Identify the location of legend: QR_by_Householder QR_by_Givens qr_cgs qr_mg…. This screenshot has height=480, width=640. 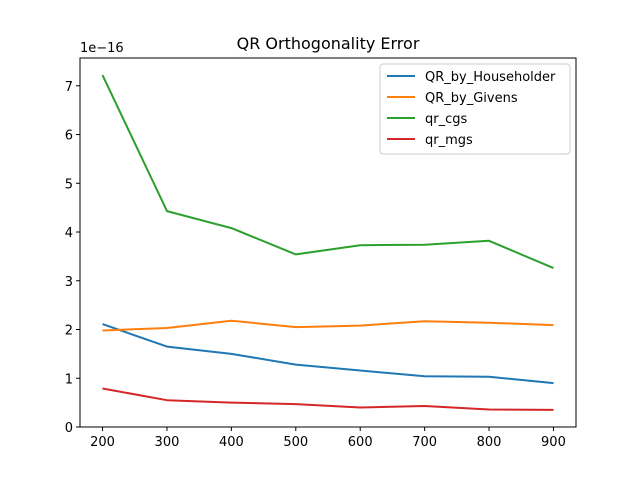
(475, 109).